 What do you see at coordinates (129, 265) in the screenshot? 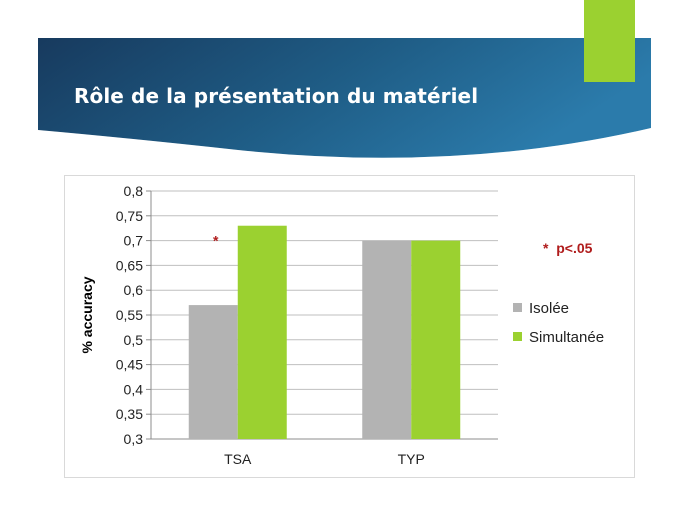
I see `y-tick-label: 0,65` at bounding box center [129, 265].